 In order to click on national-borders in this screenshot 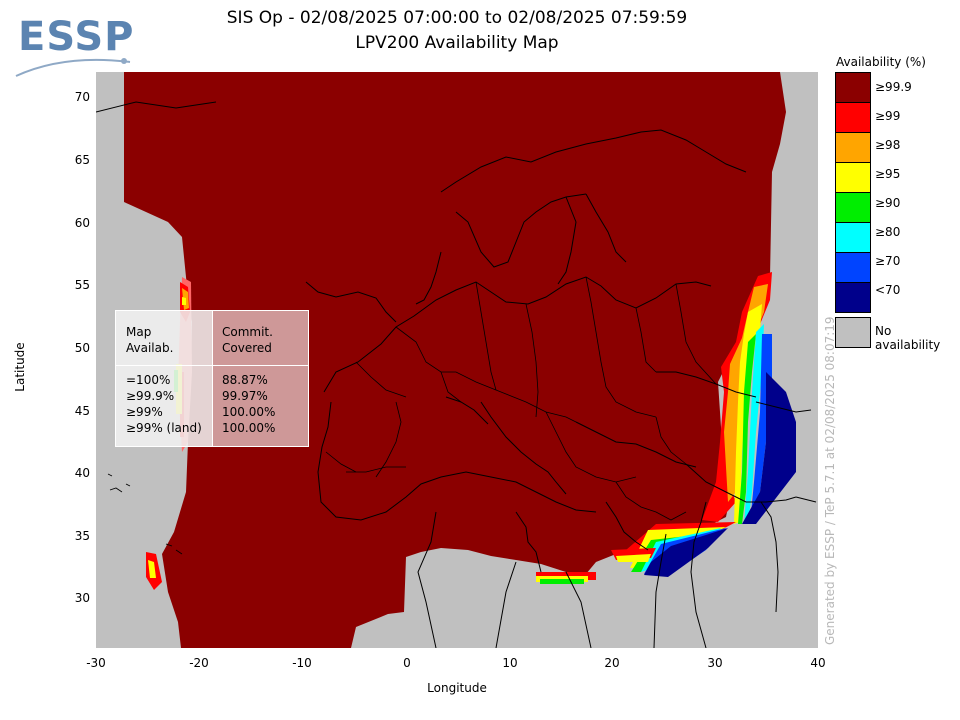, I will do `click(521, 398)`.